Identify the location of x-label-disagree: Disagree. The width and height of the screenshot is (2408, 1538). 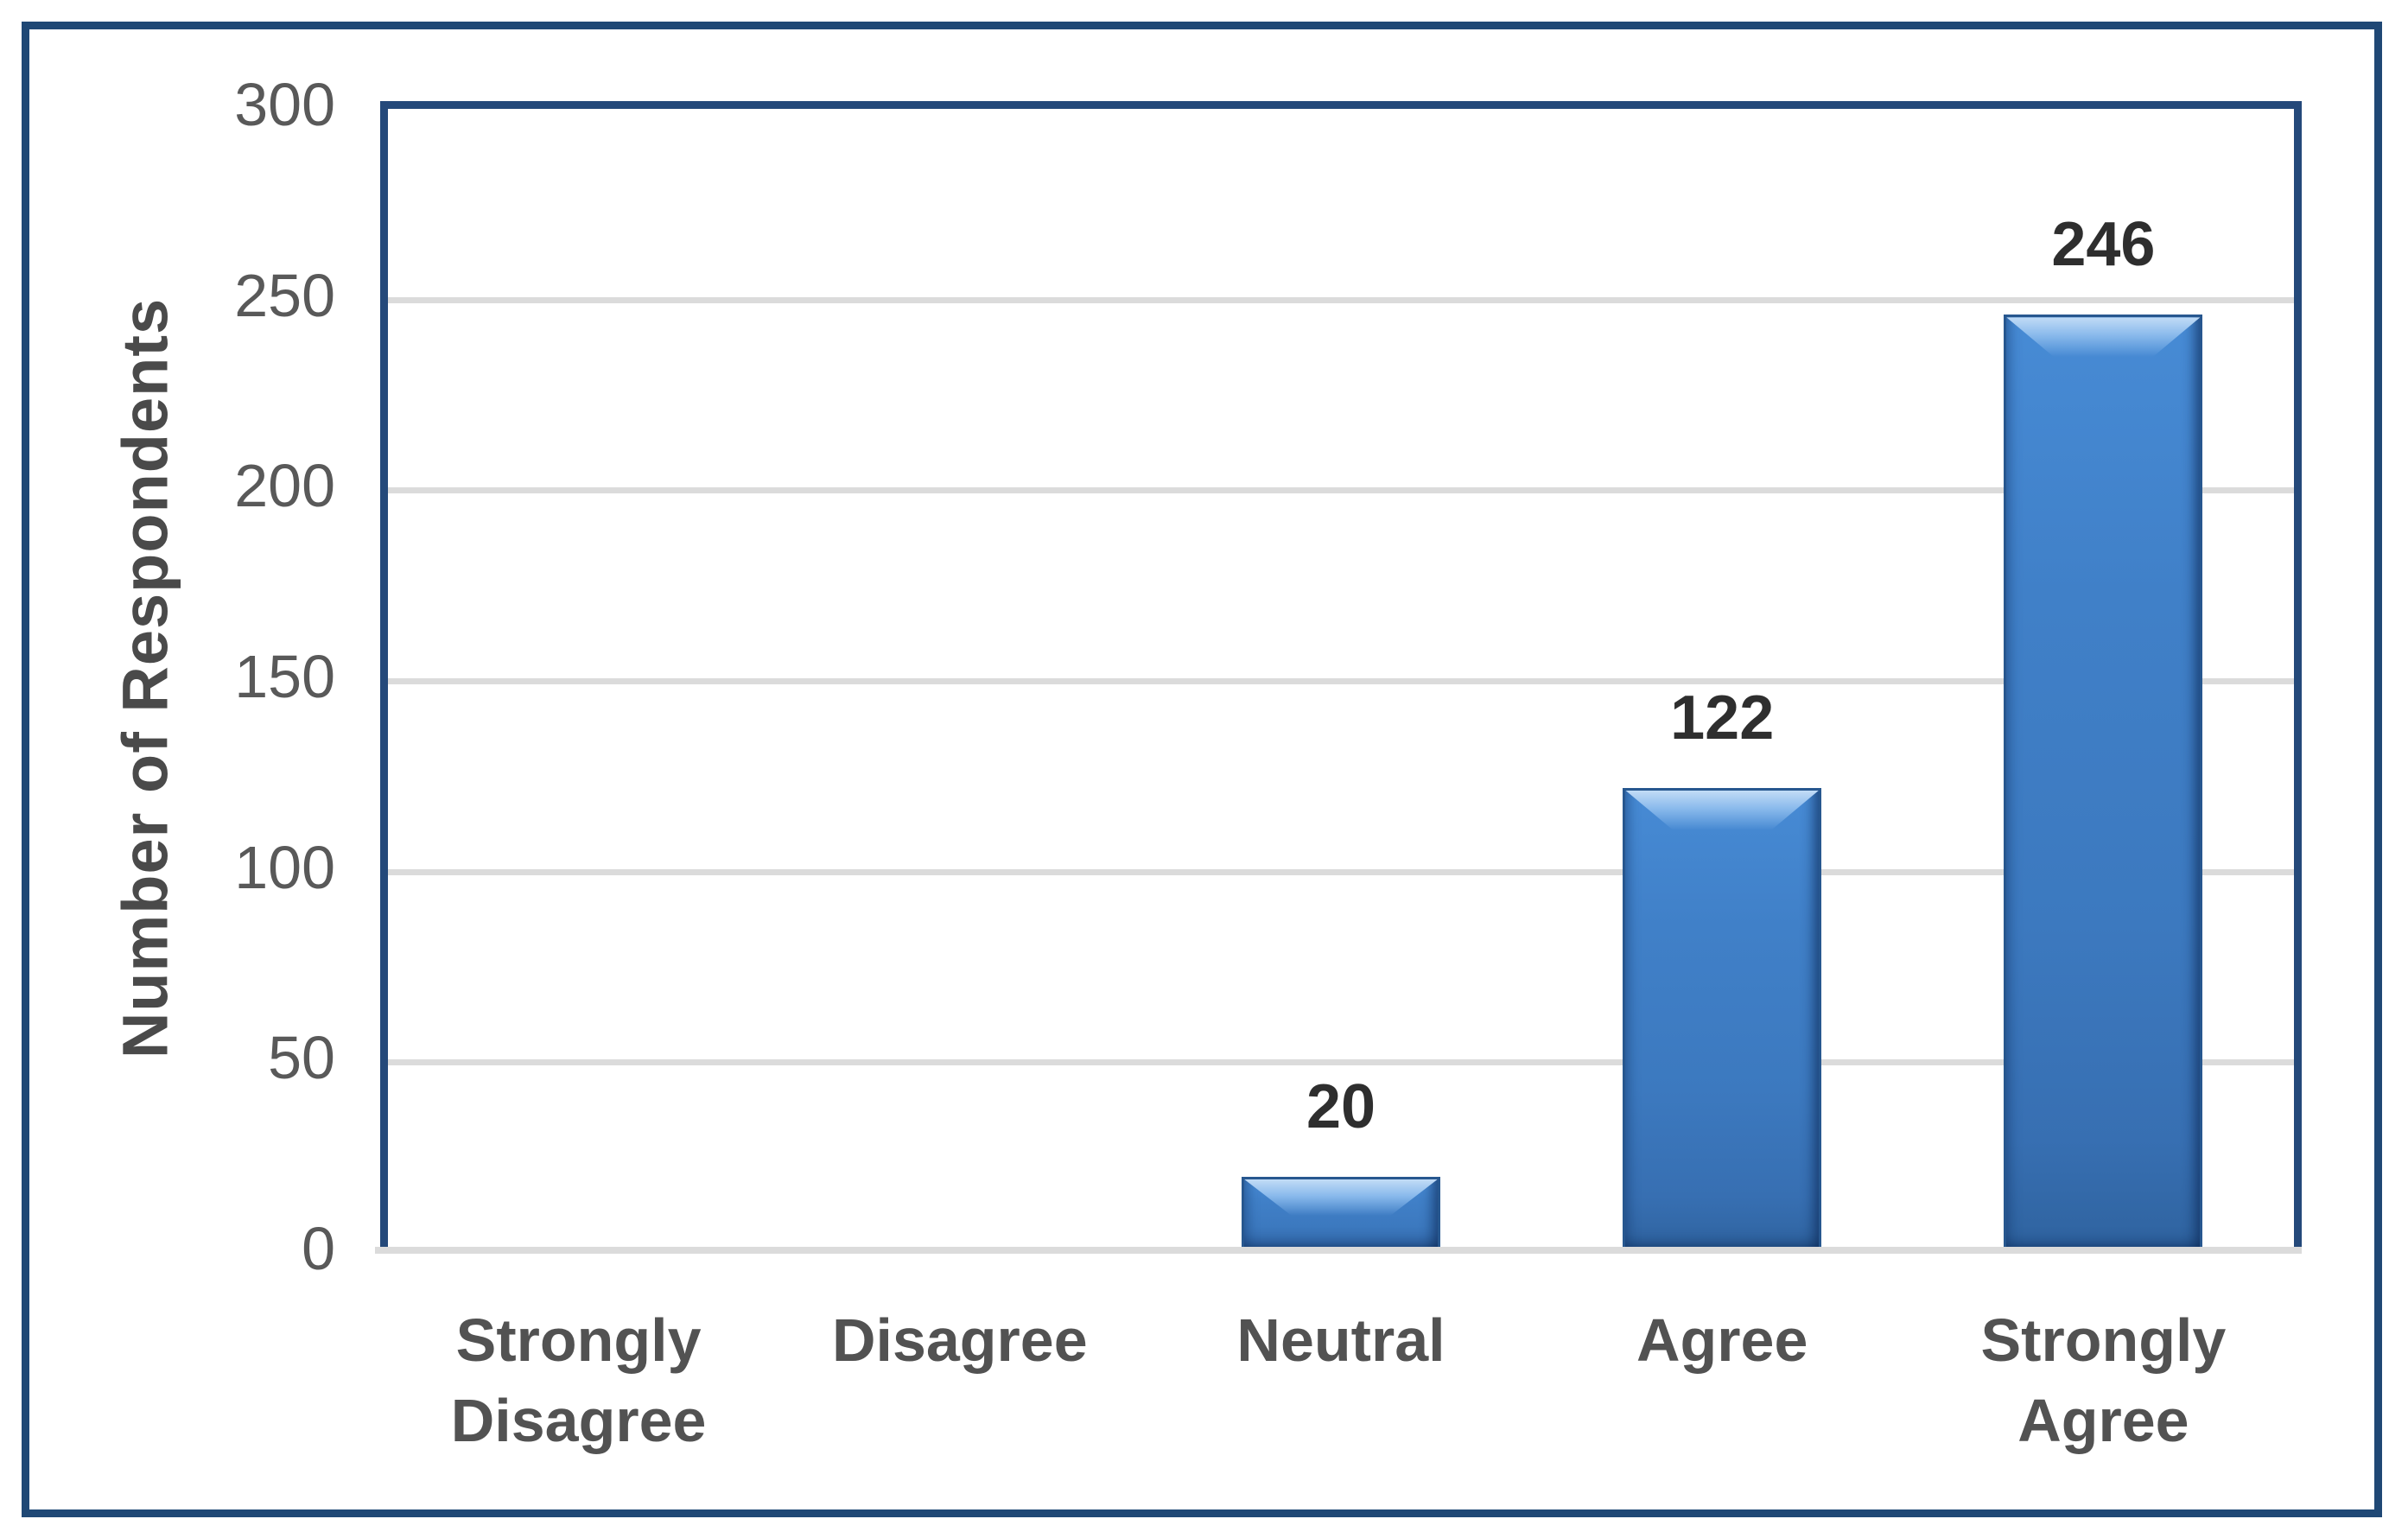
(959, 1340).